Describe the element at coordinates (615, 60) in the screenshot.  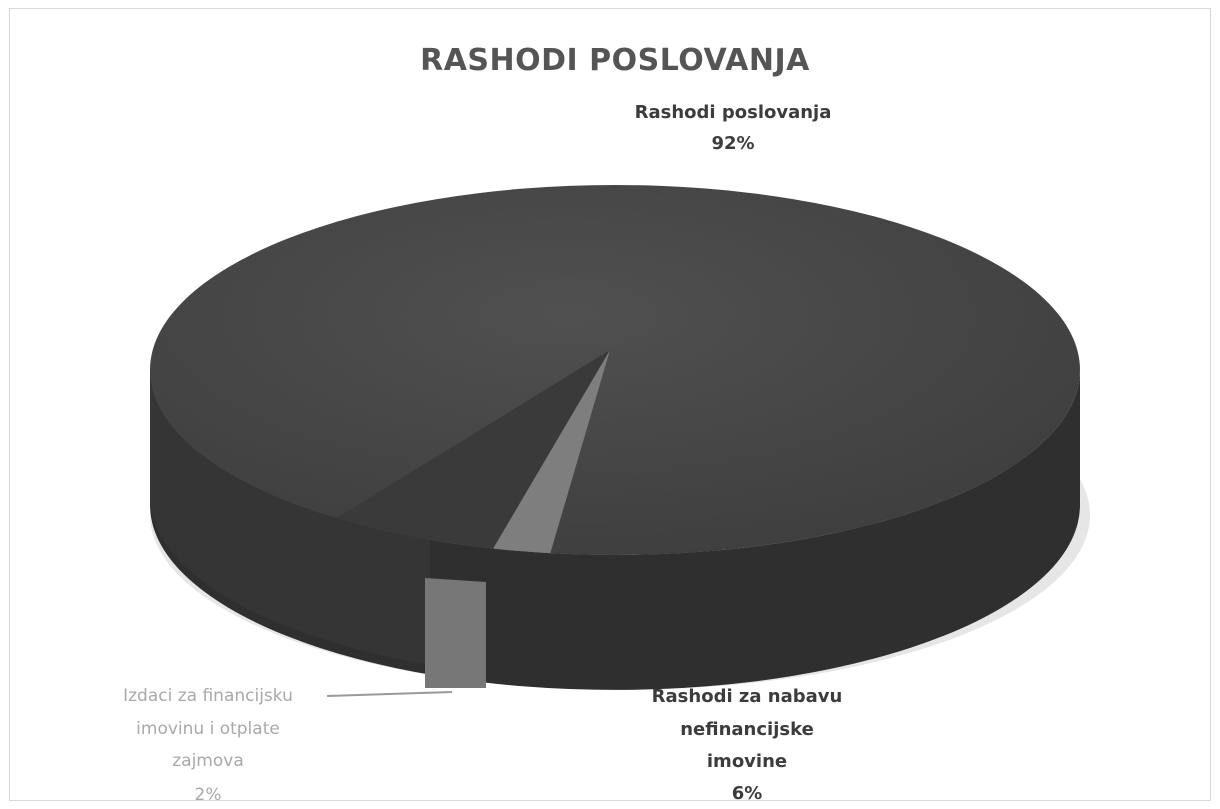
I see `chart-title: RASHODI POSLOVANJA` at that location.